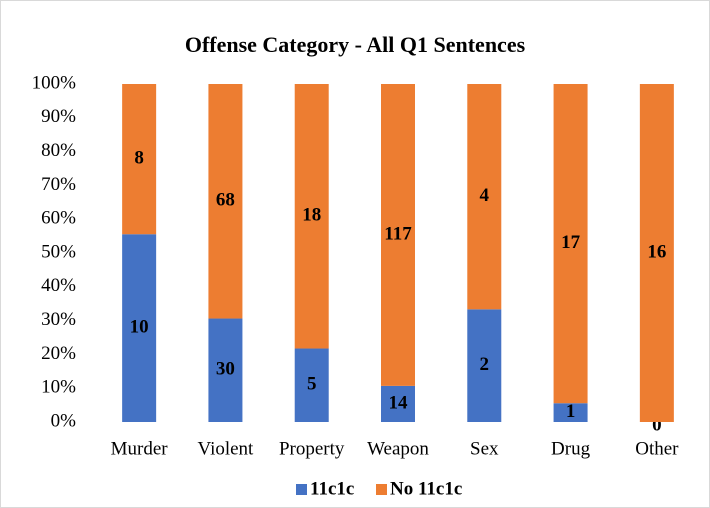 This screenshot has width=710, height=508. I want to click on data-label: 16, so click(656, 251).